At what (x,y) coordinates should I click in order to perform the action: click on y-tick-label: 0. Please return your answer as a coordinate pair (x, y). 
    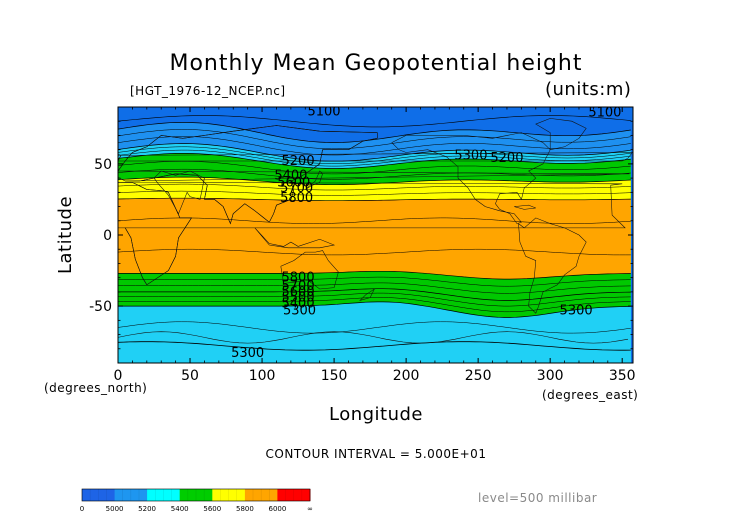
    Looking at the image, I should click on (107, 236).